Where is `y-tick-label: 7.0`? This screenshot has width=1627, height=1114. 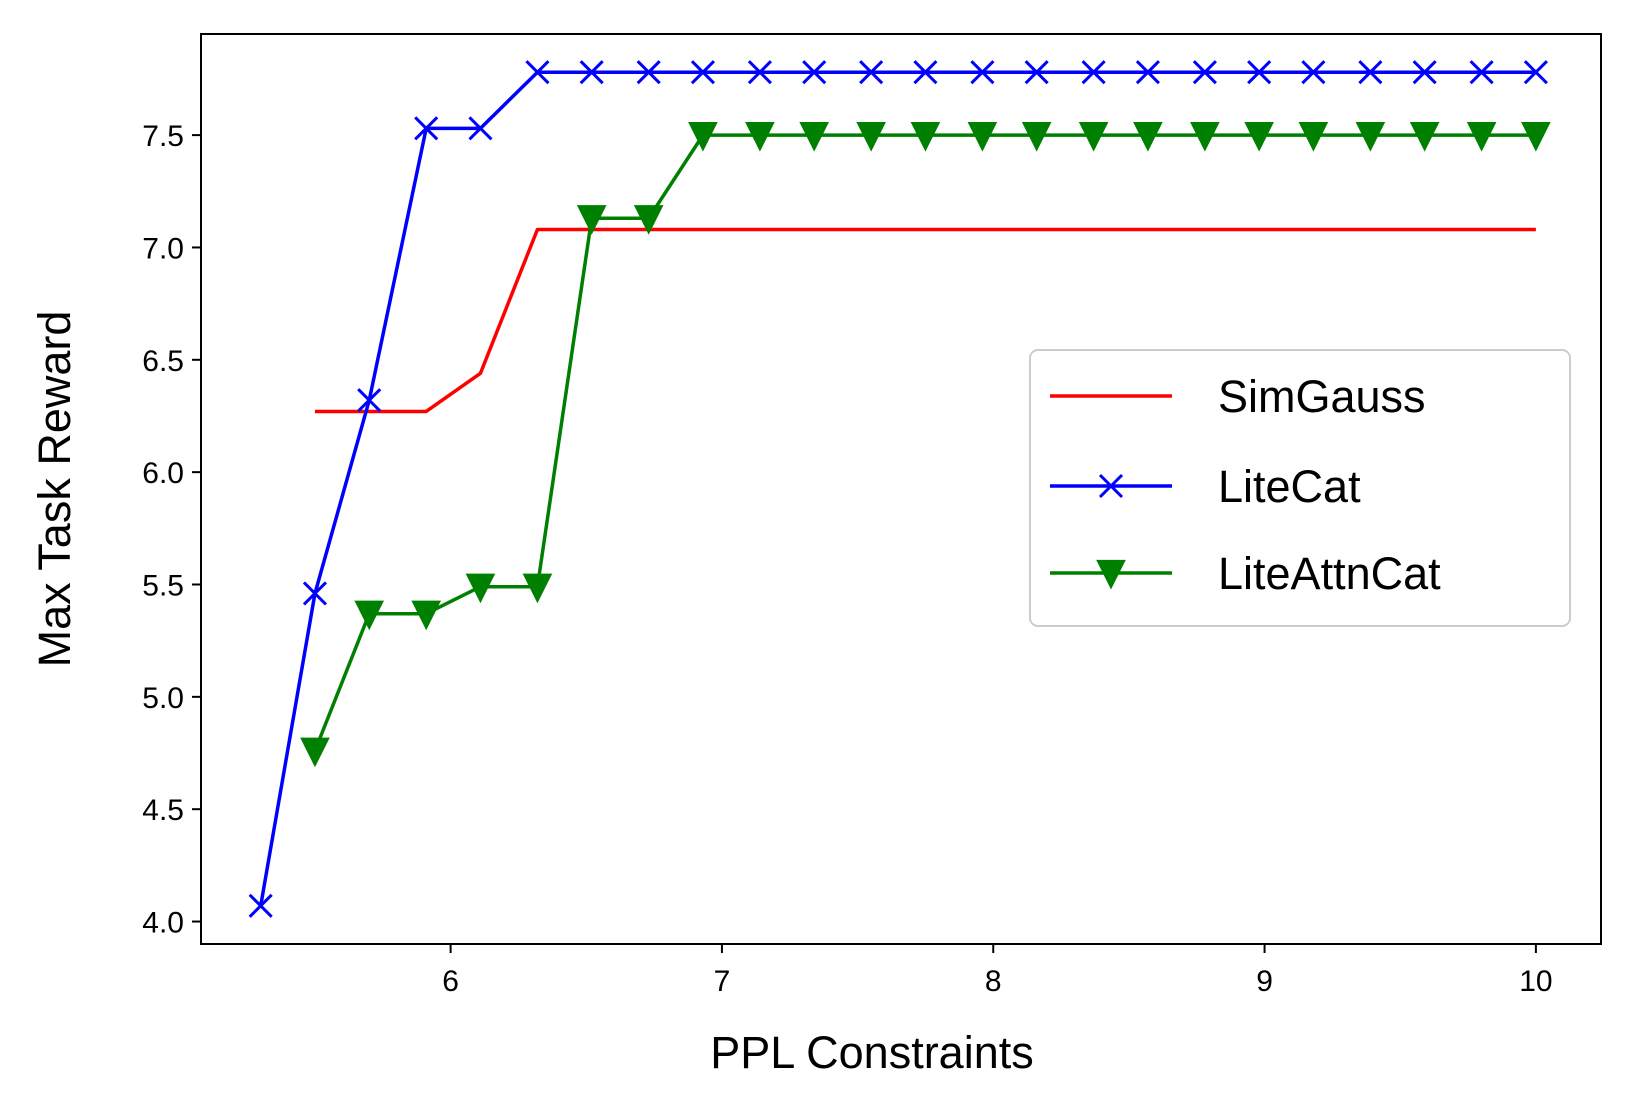 y-tick-label: 7.0 is located at coordinates (163, 248).